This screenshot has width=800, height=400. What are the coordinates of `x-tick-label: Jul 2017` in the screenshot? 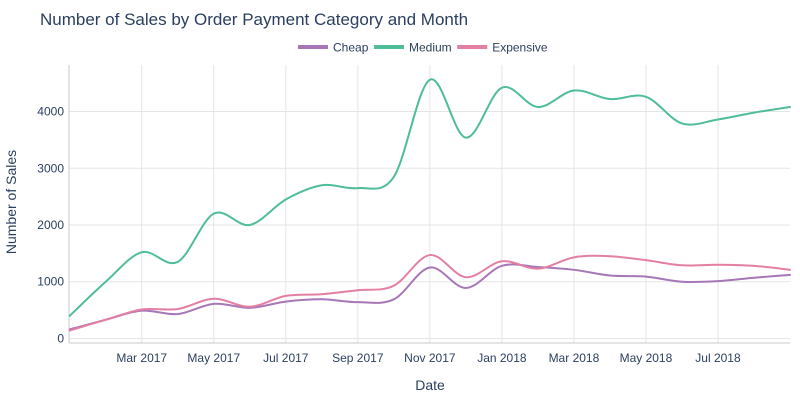 It's located at (286, 358).